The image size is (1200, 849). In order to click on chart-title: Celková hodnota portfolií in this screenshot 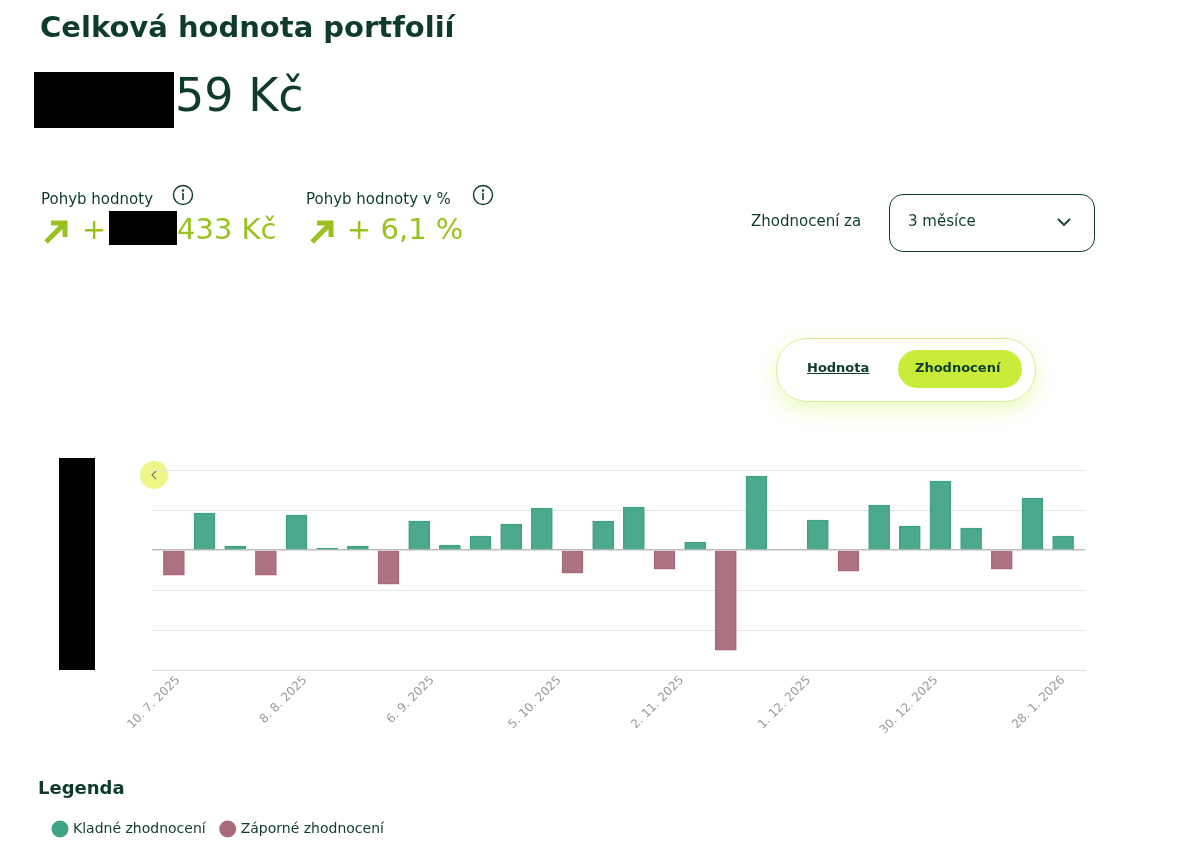, I will do `click(247, 27)`.